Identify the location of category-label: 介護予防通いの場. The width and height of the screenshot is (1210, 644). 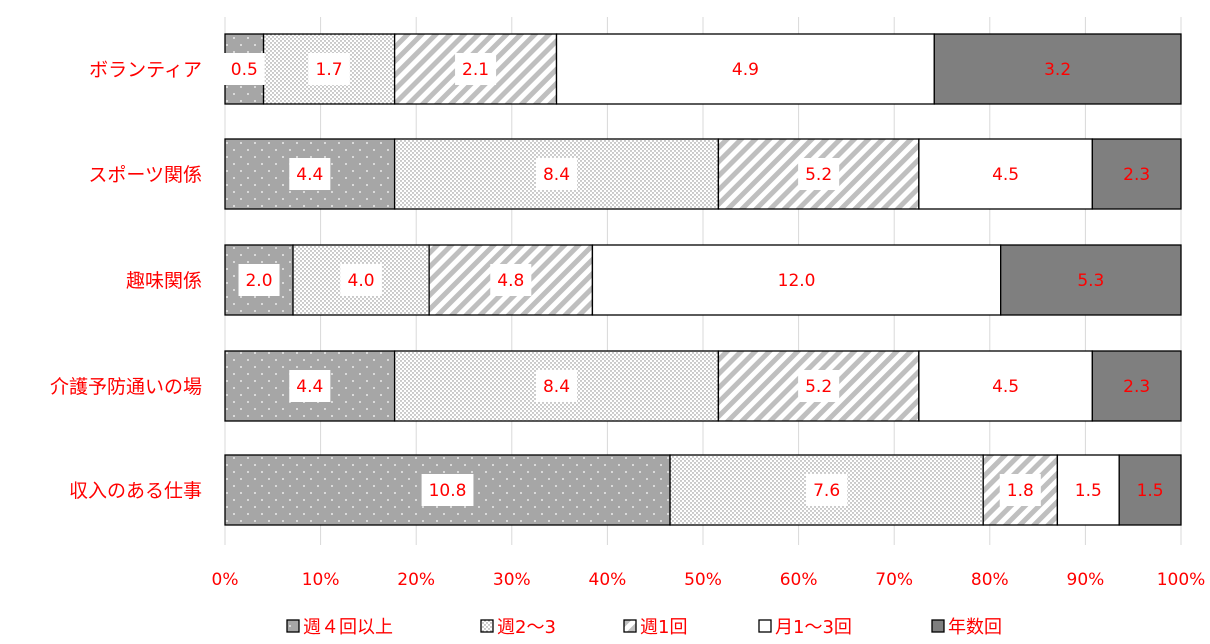
(126, 387).